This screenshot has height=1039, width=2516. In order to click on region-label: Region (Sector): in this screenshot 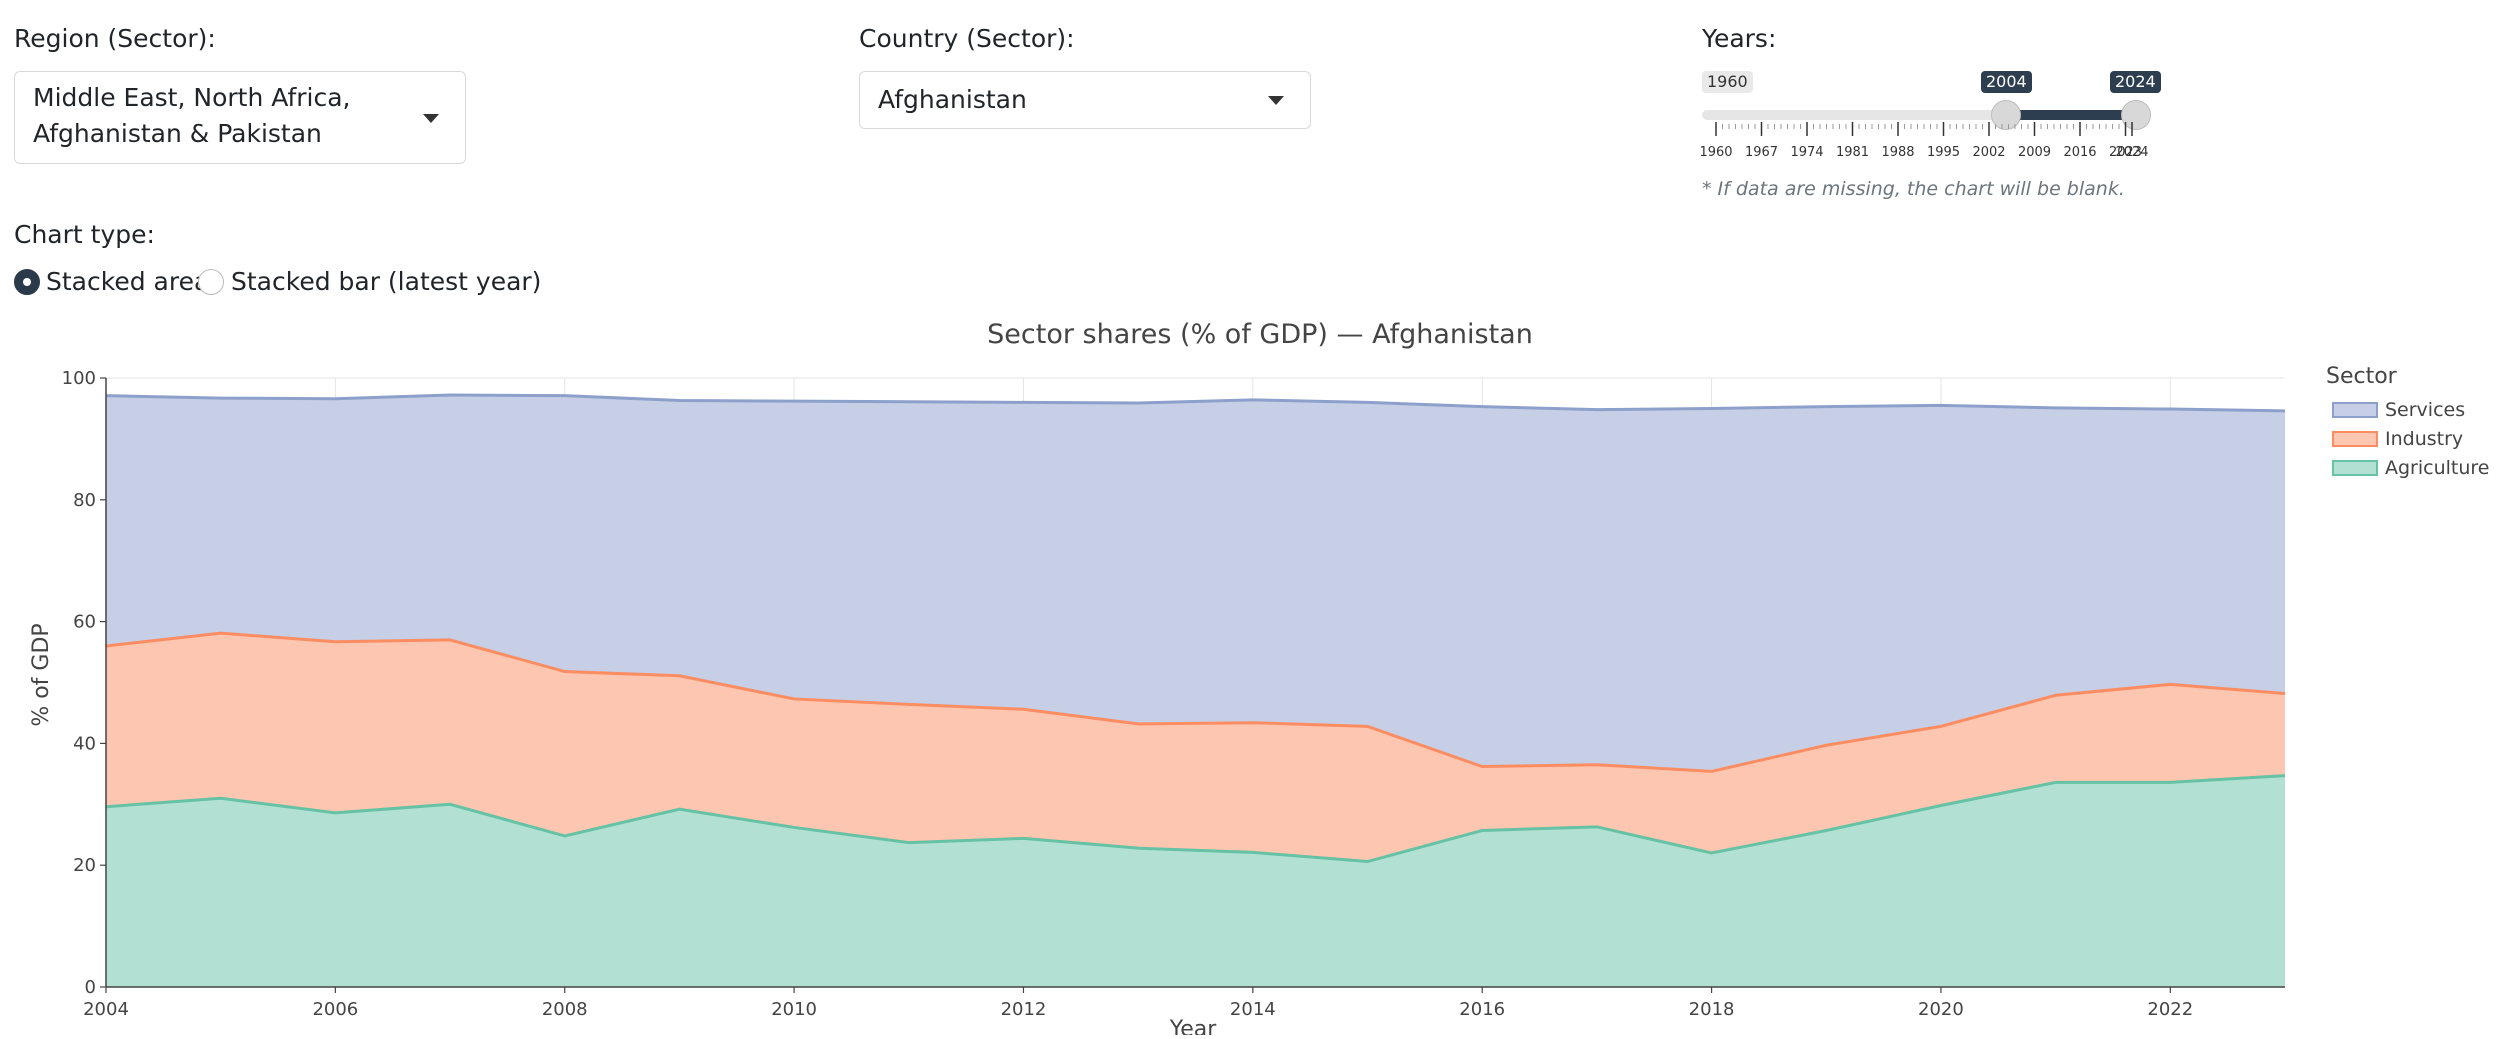, I will do `click(115, 38)`.